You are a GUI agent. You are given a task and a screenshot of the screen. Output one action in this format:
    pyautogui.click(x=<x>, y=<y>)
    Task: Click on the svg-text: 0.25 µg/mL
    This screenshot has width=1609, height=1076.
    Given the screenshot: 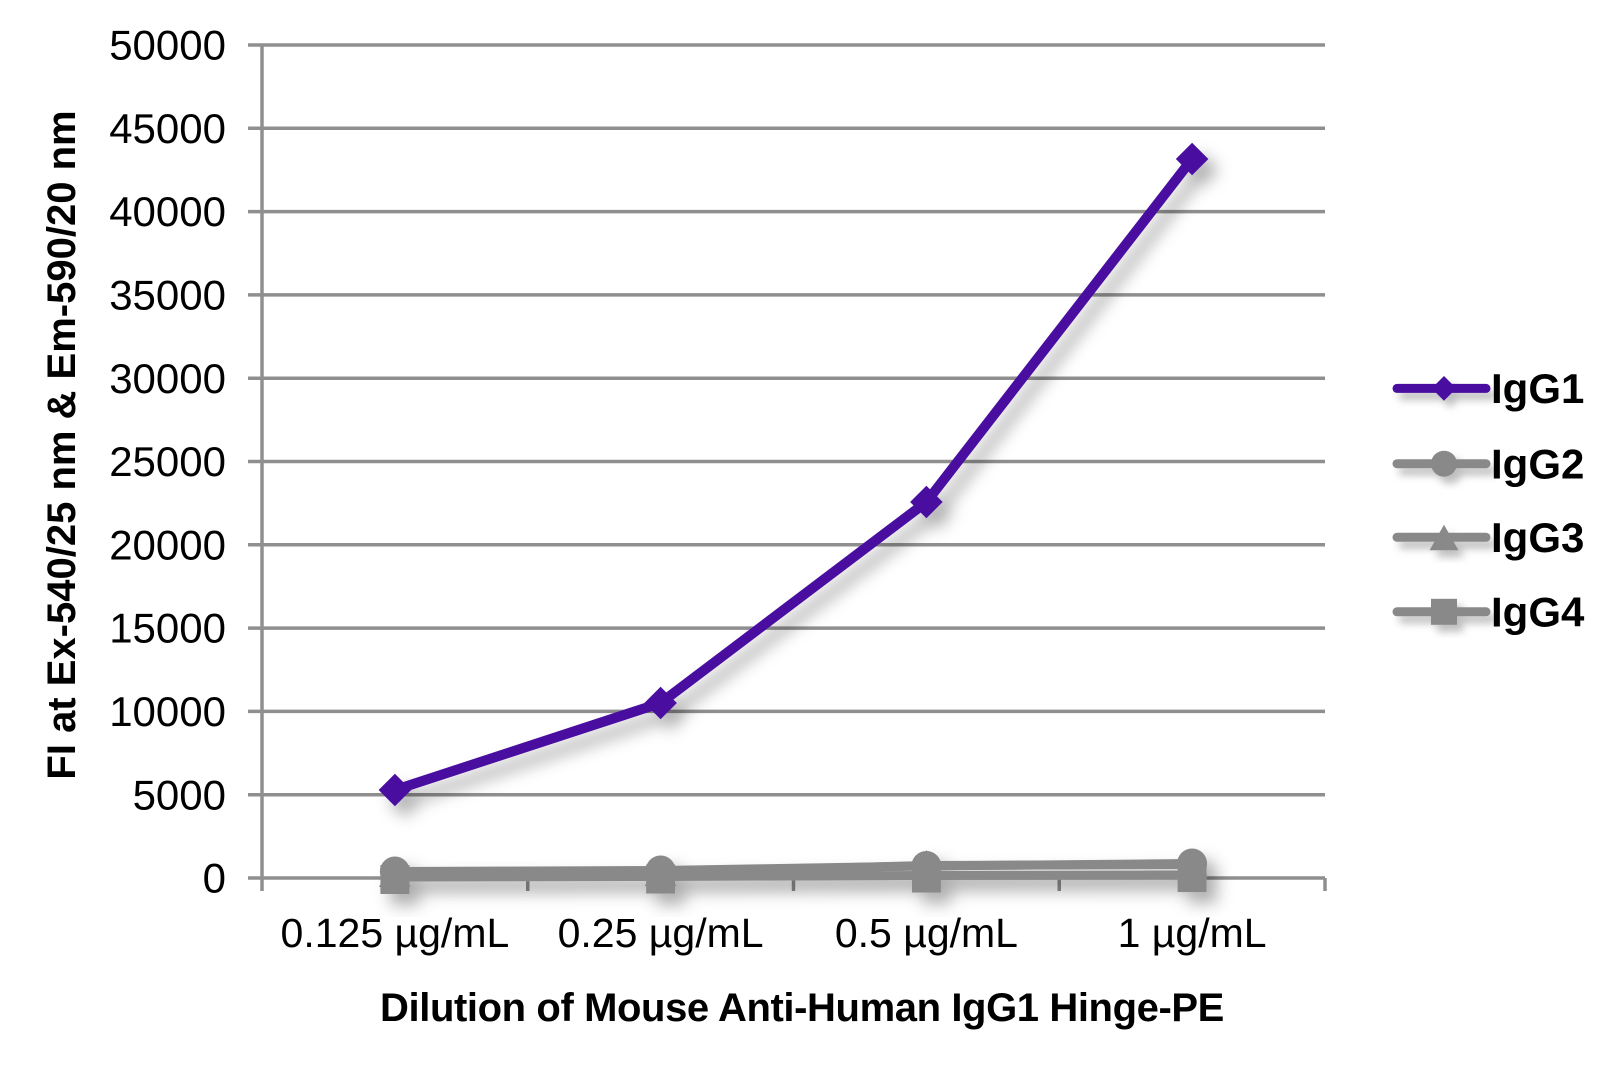 What is the action you would take?
    pyautogui.click(x=661, y=933)
    